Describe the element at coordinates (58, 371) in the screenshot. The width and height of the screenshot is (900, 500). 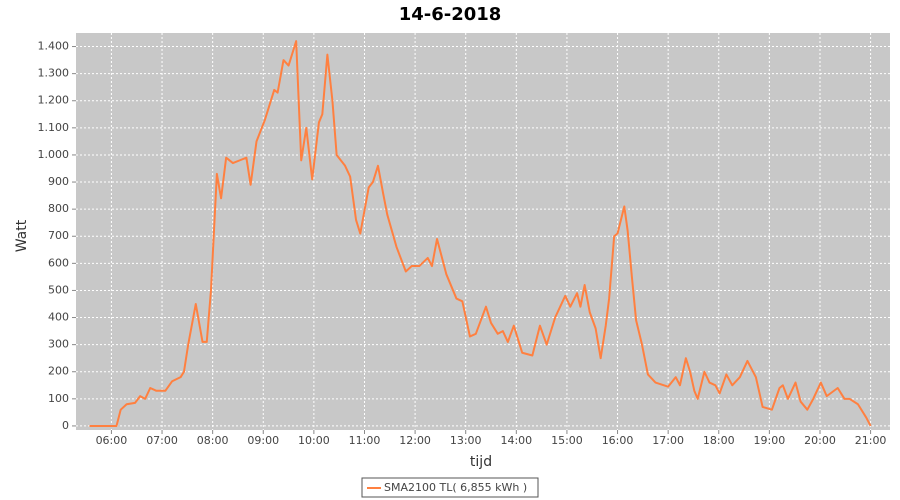
I see `y-tick-label: 200` at that location.